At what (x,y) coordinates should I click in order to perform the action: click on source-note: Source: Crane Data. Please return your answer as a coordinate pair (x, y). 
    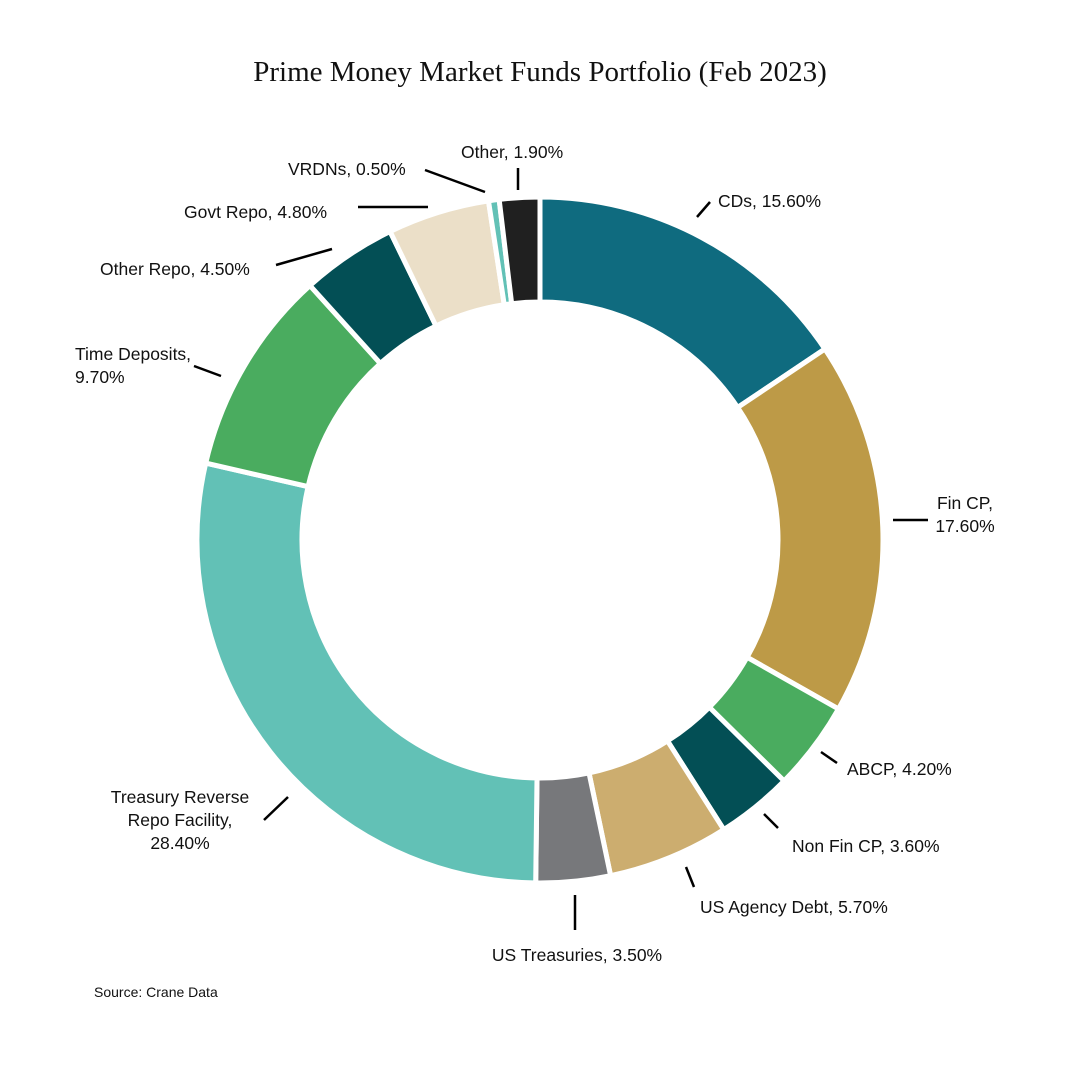
    Looking at the image, I should click on (156, 992).